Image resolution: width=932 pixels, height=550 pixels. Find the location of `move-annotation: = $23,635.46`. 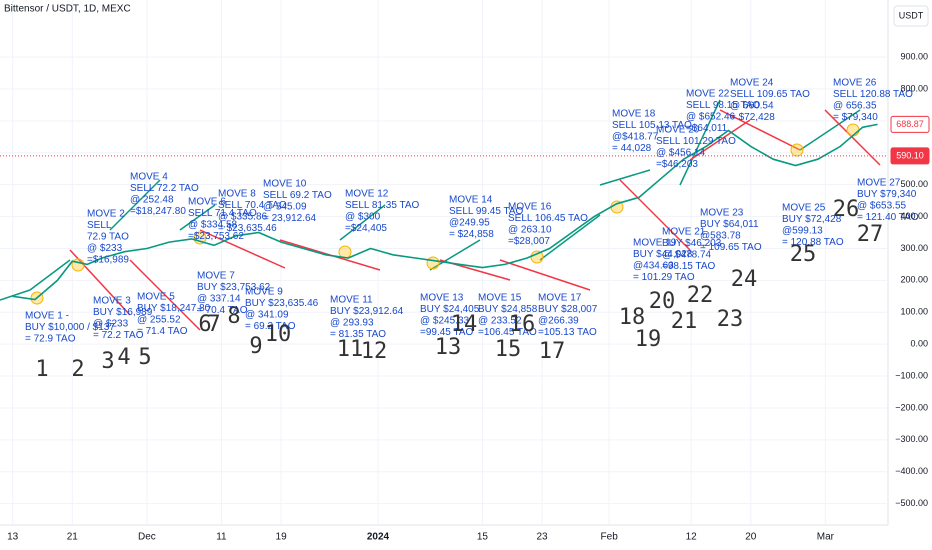

move-annotation: = $23,635.46 is located at coordinates (247, 228).